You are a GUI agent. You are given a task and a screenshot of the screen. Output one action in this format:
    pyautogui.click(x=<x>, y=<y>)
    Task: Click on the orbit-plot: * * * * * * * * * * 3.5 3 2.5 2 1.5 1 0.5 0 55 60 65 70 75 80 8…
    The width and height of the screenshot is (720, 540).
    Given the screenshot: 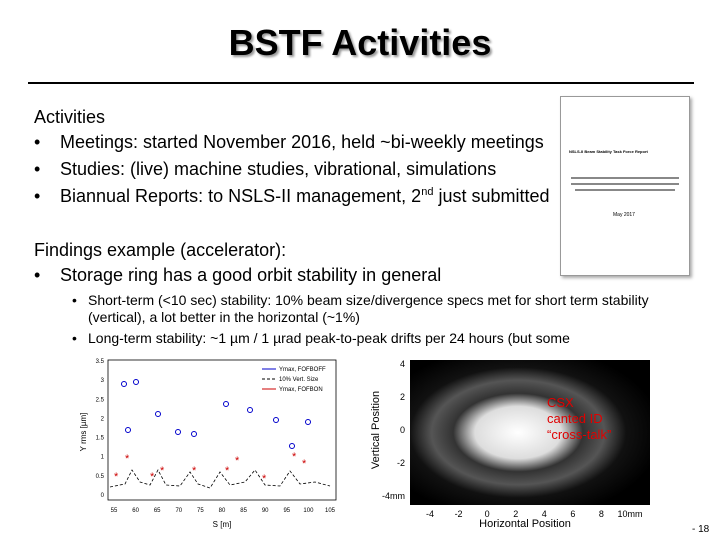 What is the action you would take?
    pyautogui.click(x=208, y=444)
    